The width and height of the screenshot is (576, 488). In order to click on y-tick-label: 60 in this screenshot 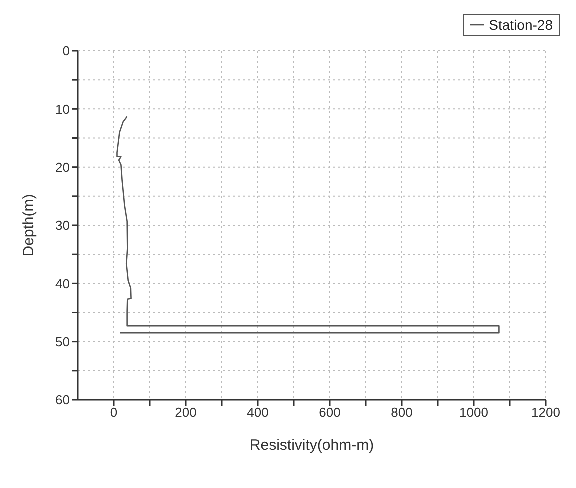, I will do `click(63, 400)`.